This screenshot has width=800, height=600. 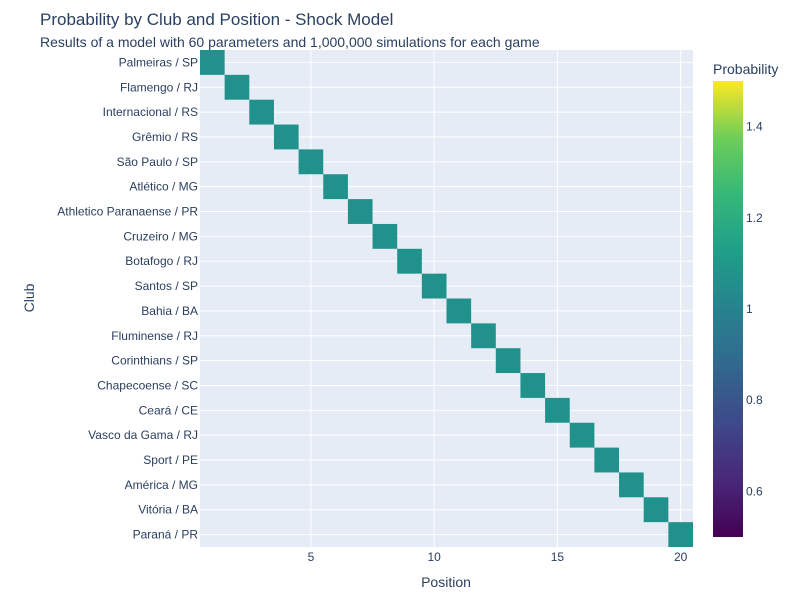 What do you see at coordinates (311, 557) in the screenshot?
I see `x-tick-label: 5` at bounding box center [311, 557].